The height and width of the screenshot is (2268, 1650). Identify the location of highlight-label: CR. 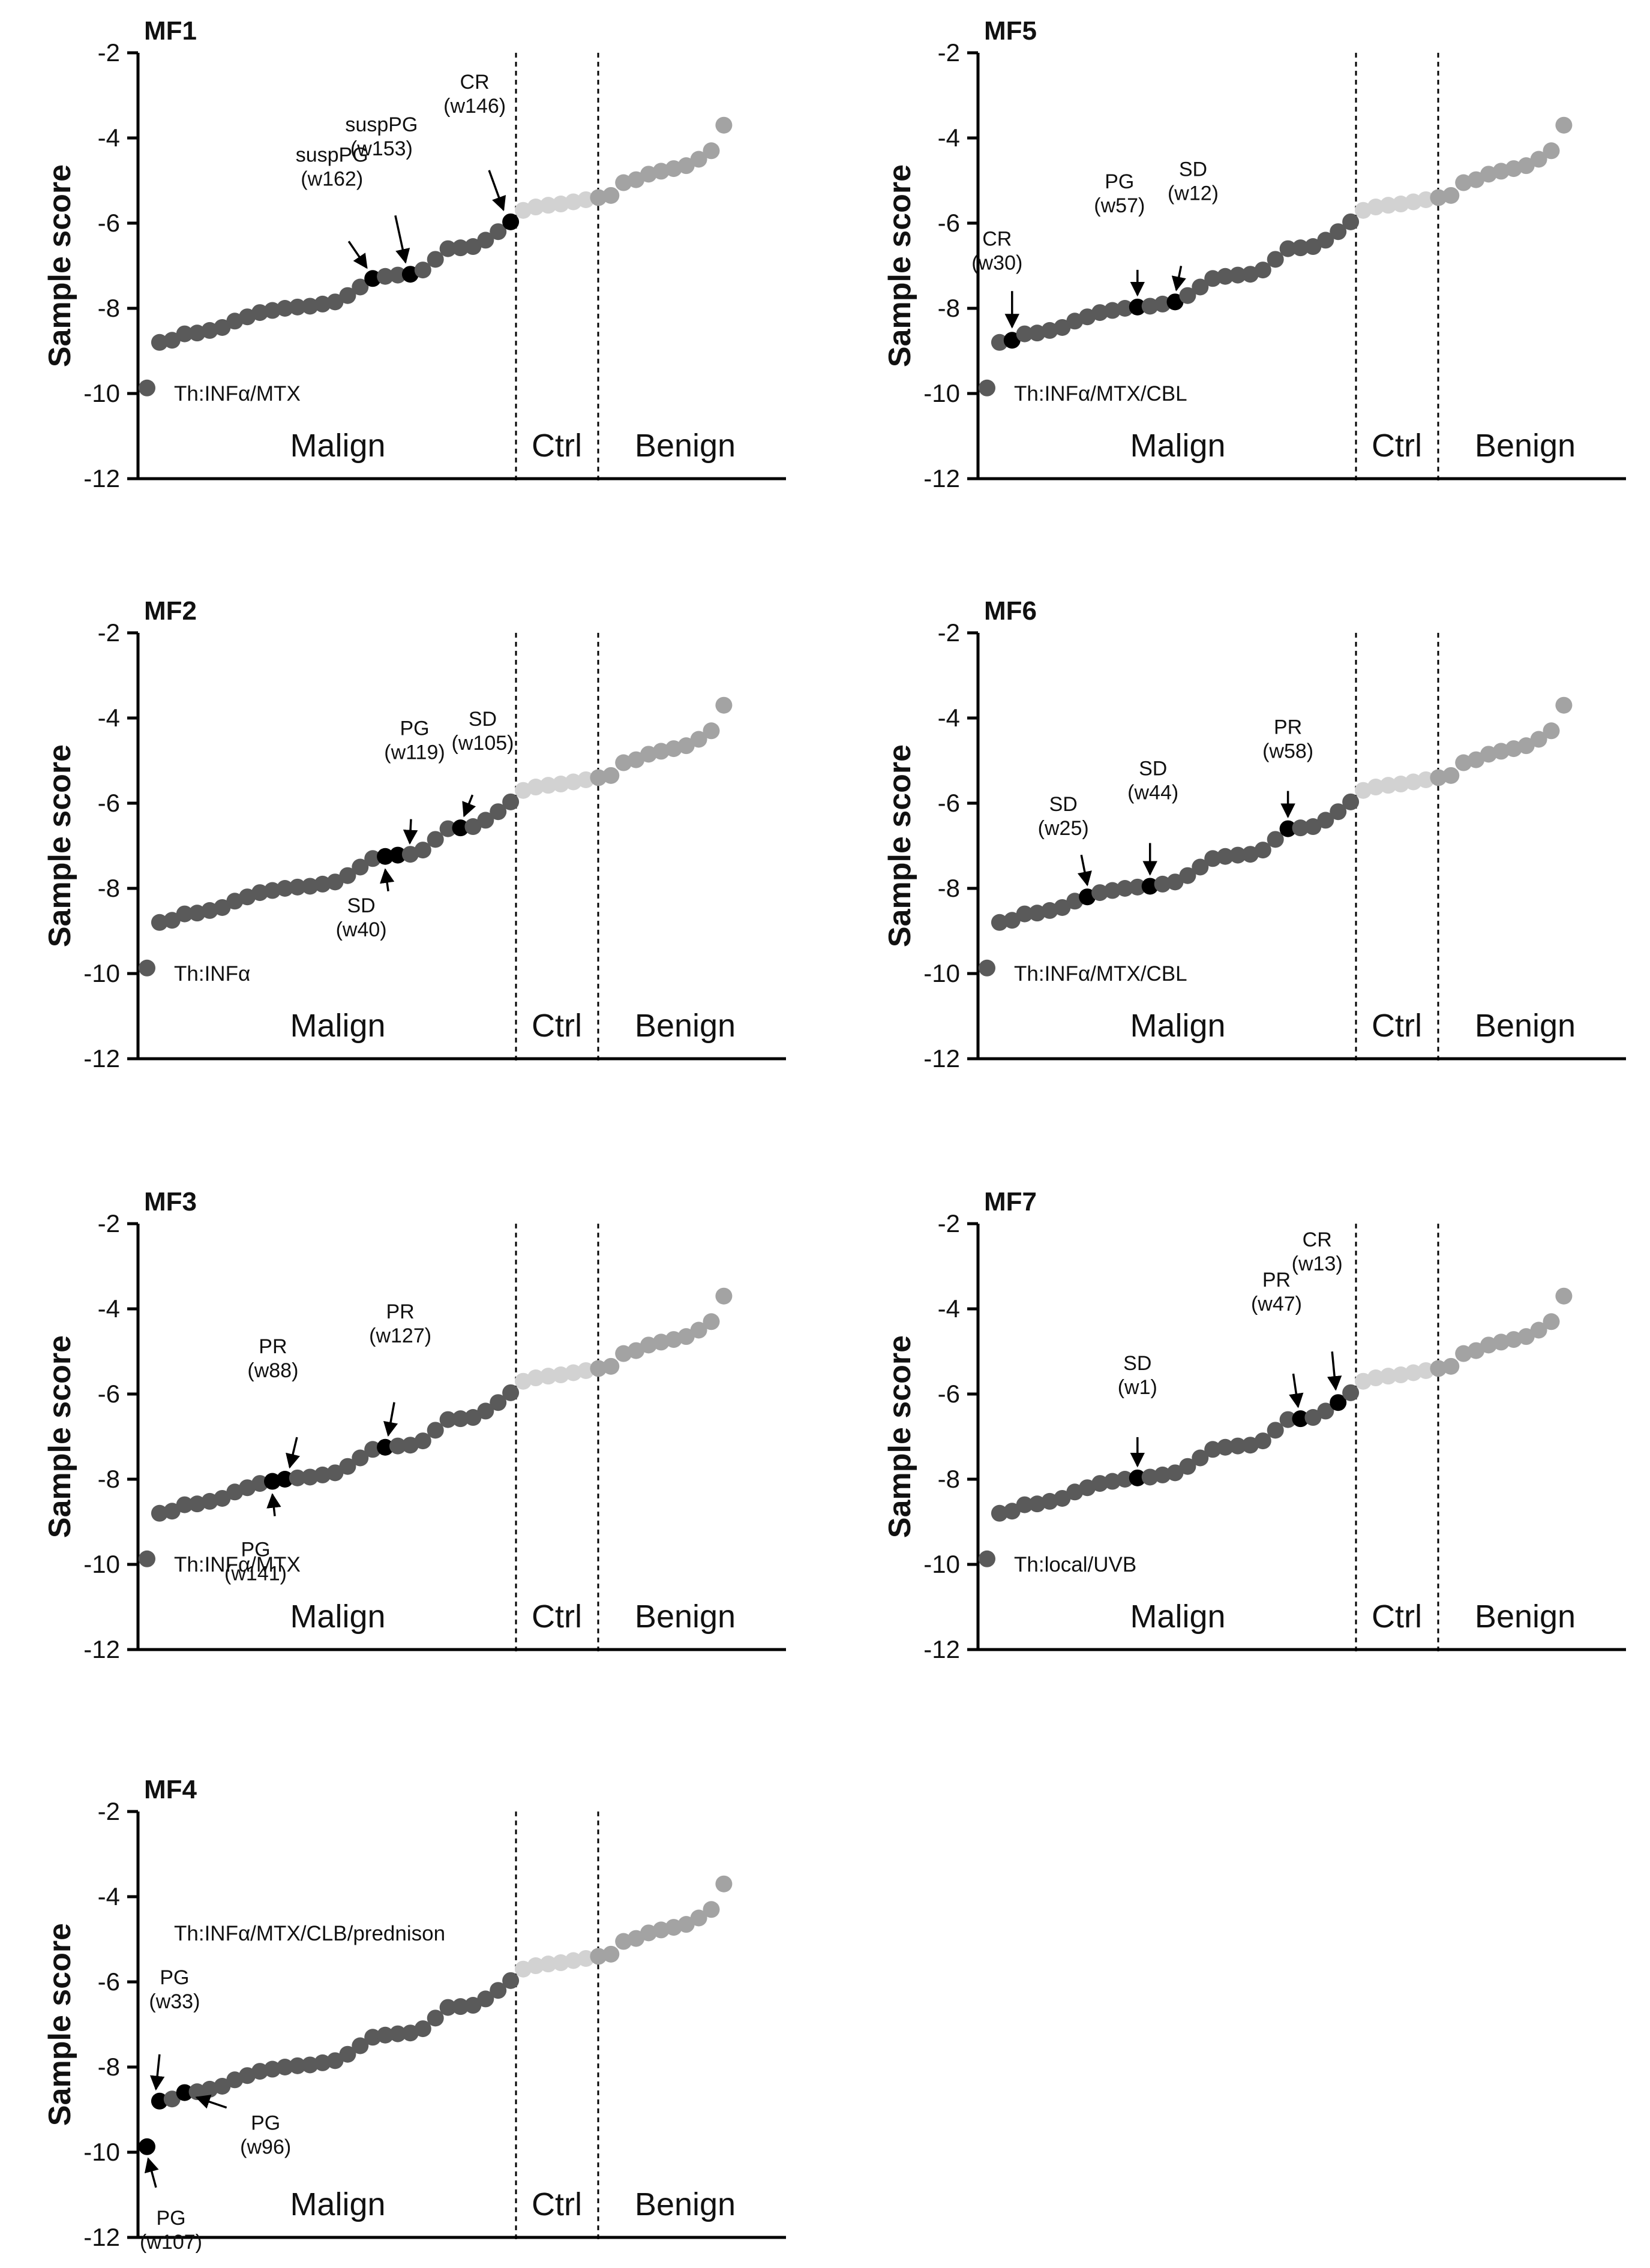
(1317, 1240).